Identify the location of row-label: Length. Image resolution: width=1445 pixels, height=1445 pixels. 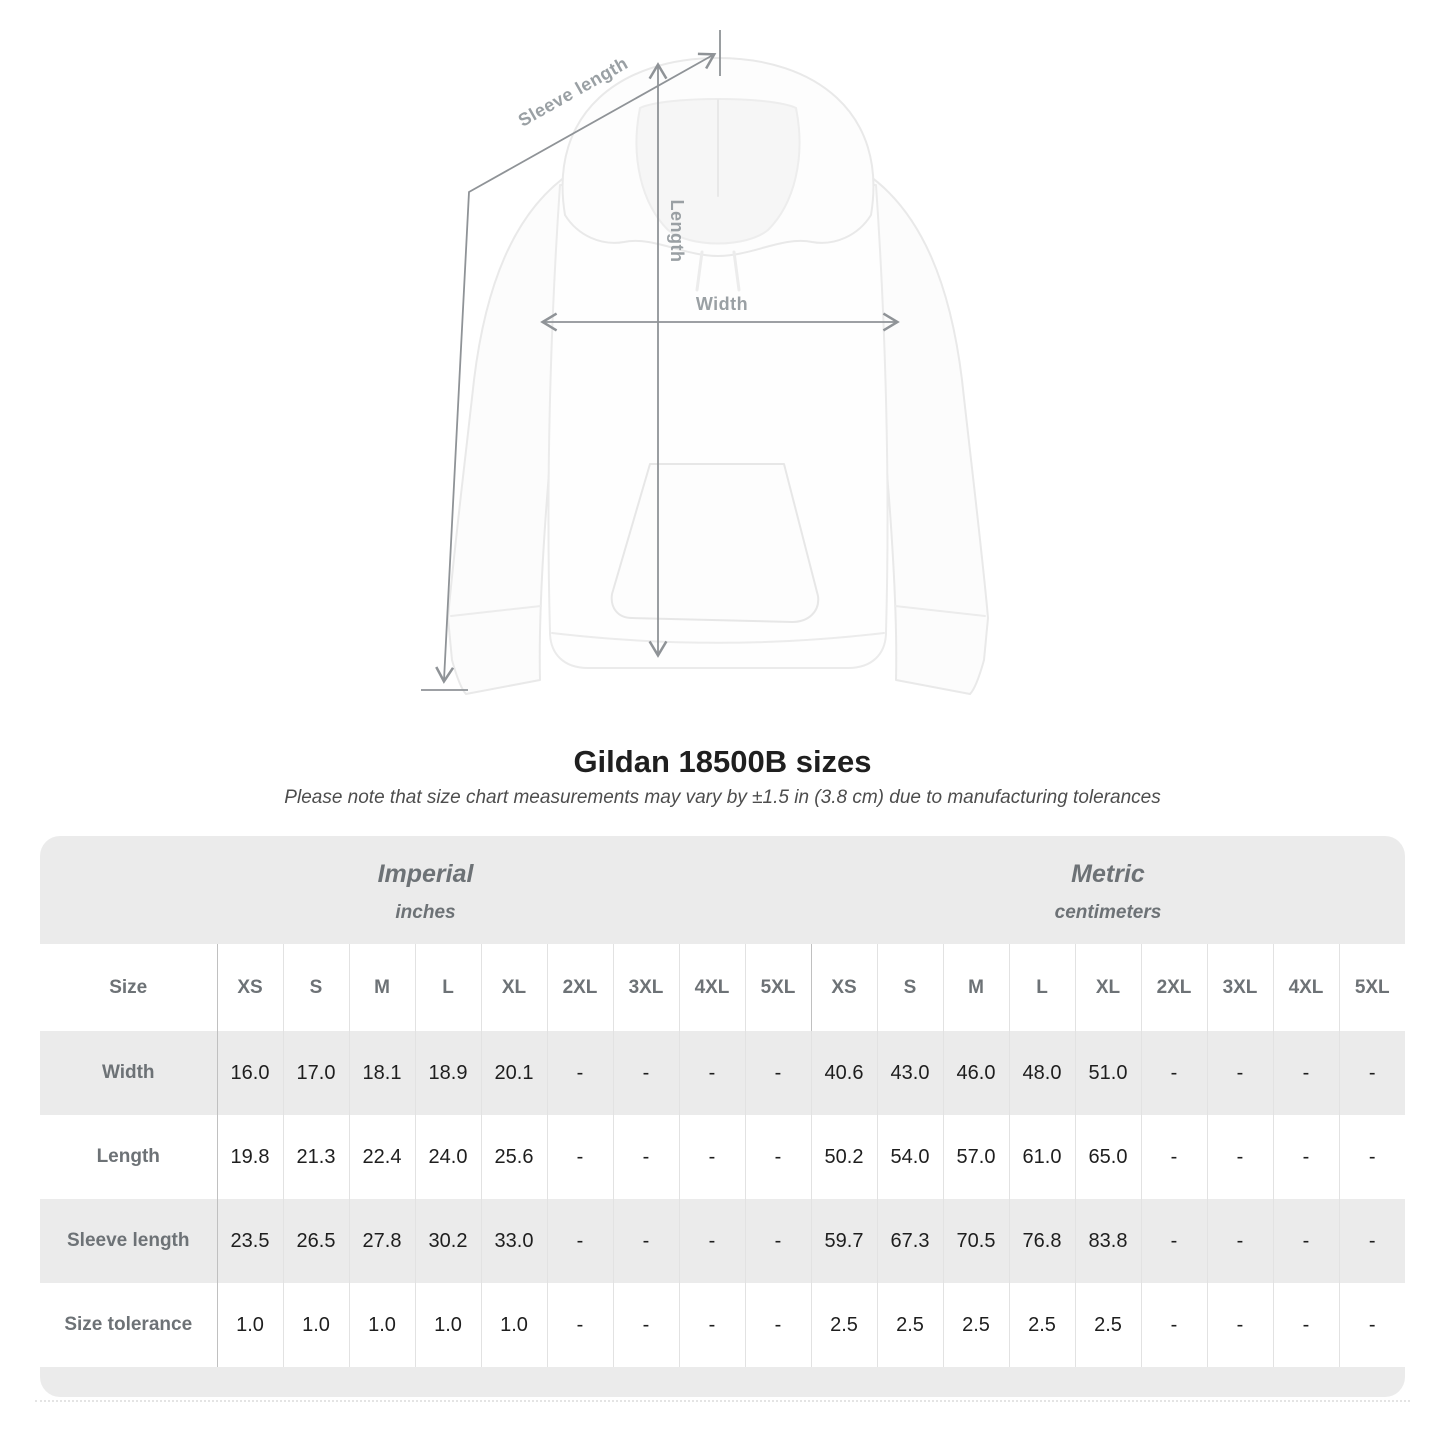
(129, 1157).